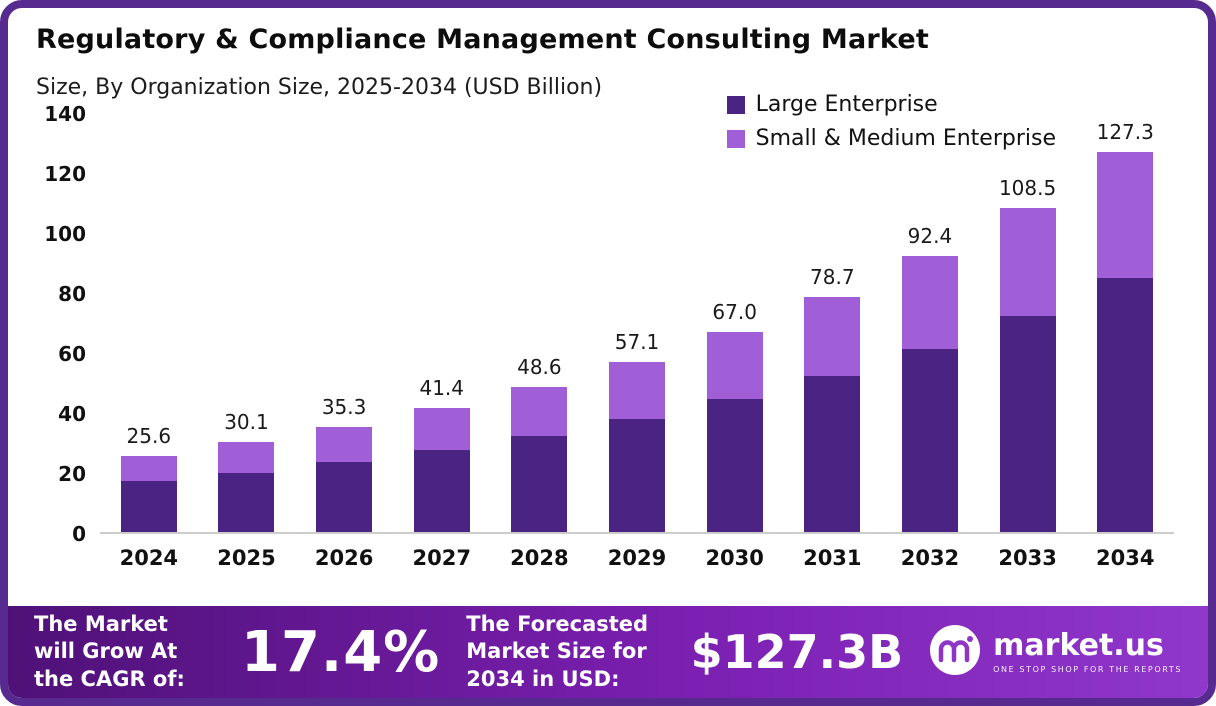 The height and width of the screenshot is (706, 1216). Describe the element at coordinates (1087, 669) in the screenshot. I see `brand-tagline: ONE STOP SHOP FOR THE REPORTS` at that location.